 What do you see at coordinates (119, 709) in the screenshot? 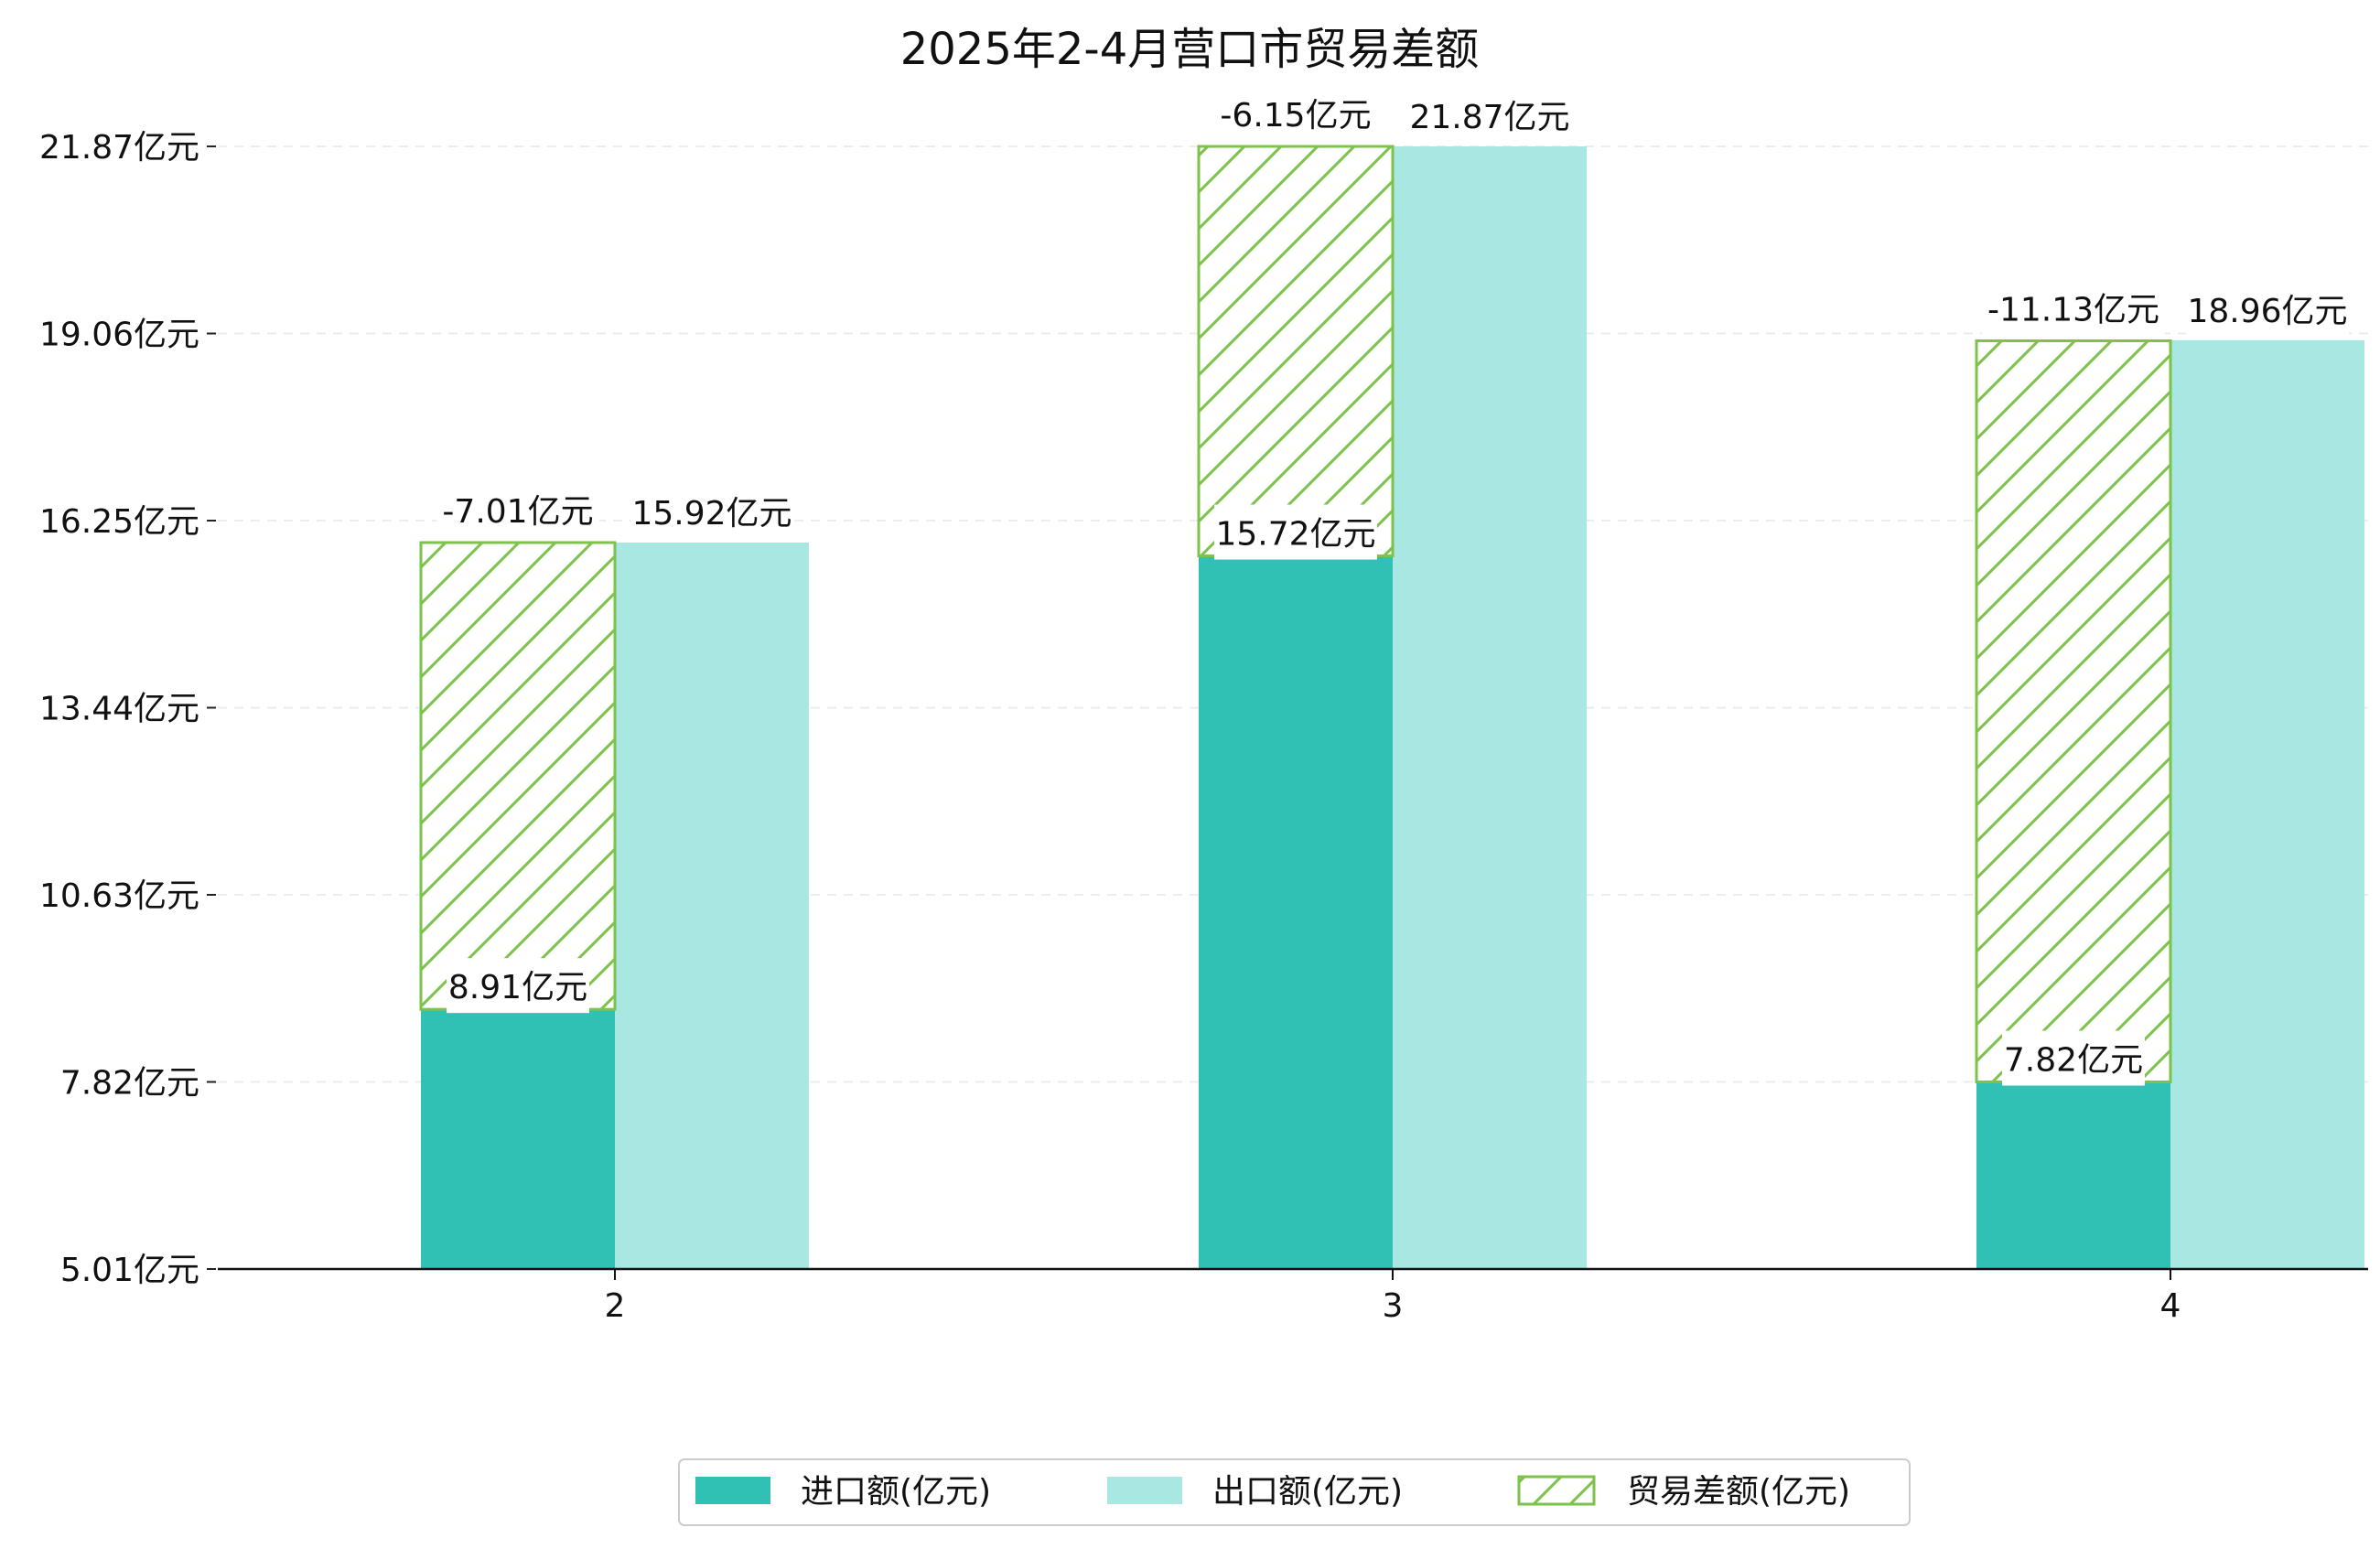
I see `y-tick-label: 13.44亿元` at bounding box center [119, 709].